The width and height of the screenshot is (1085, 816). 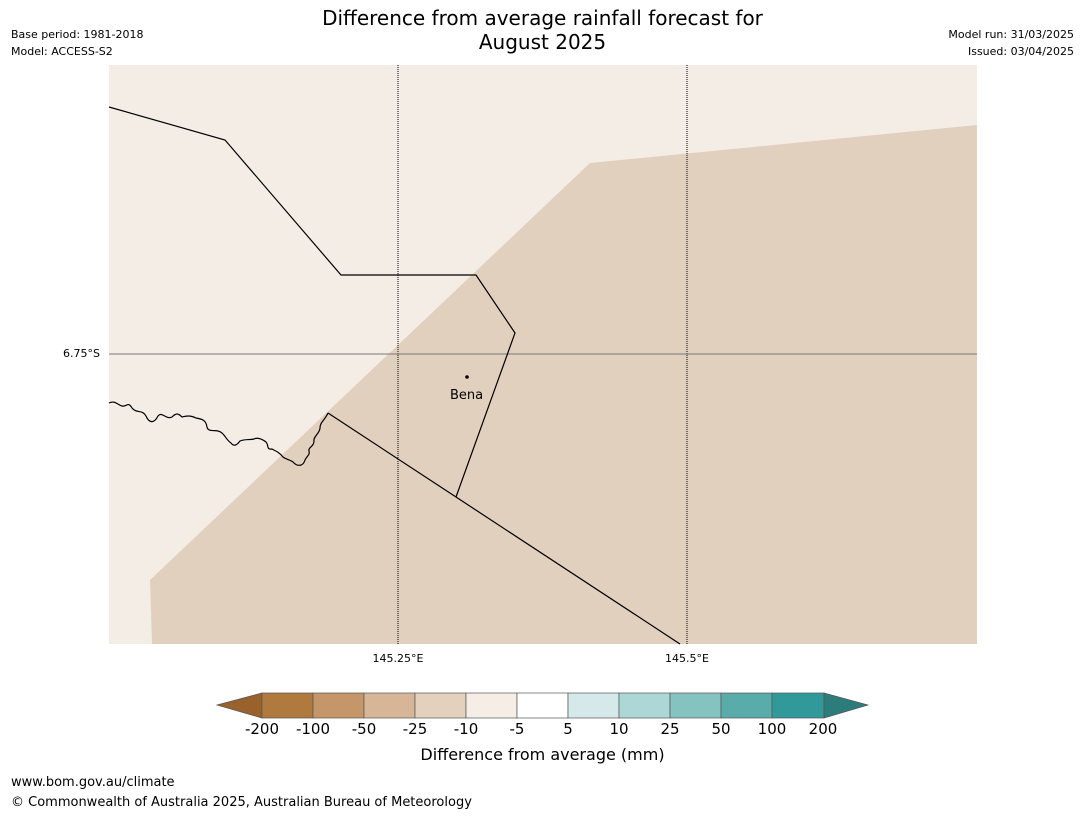 What do you see at coordinates (62, 51) in the screenshot?
I see `model-name: Model: ACCESS-S2` at bounding box center [62, 51].